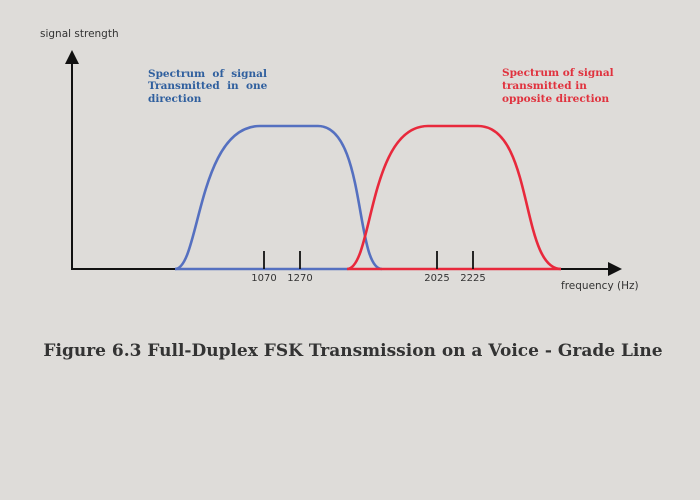  I want to click on left-spectrum-curve, so click(278, 197).